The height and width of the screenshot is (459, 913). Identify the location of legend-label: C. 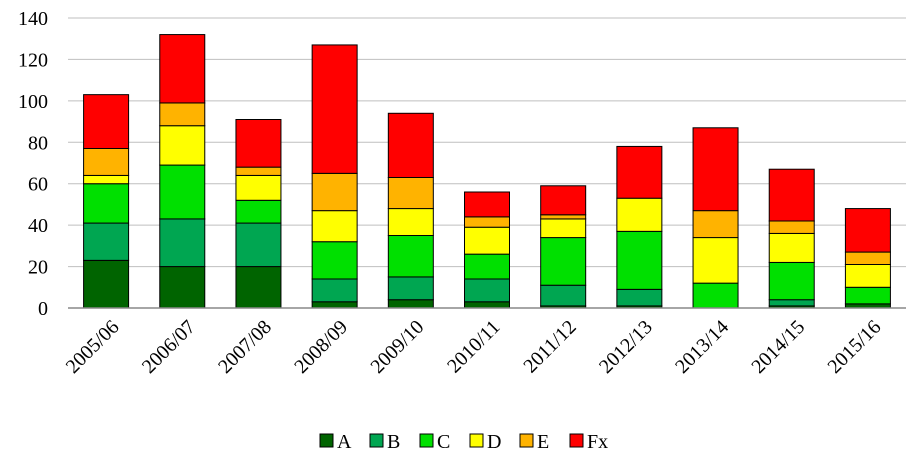
(443, 442).